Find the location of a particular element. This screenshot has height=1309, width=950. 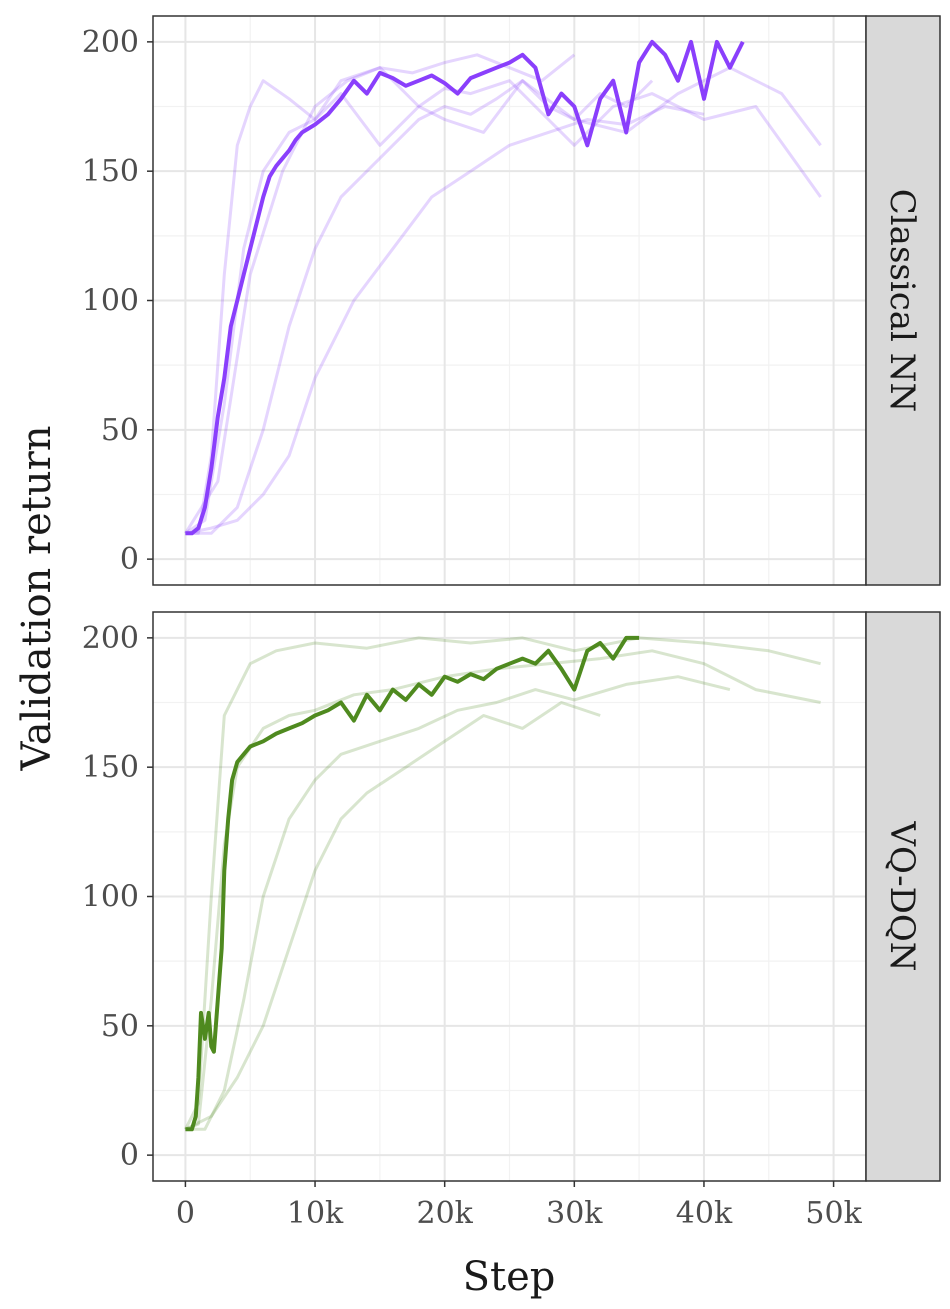

facet-strip-label: VQ-DQN is located at coordinates (902, 895).